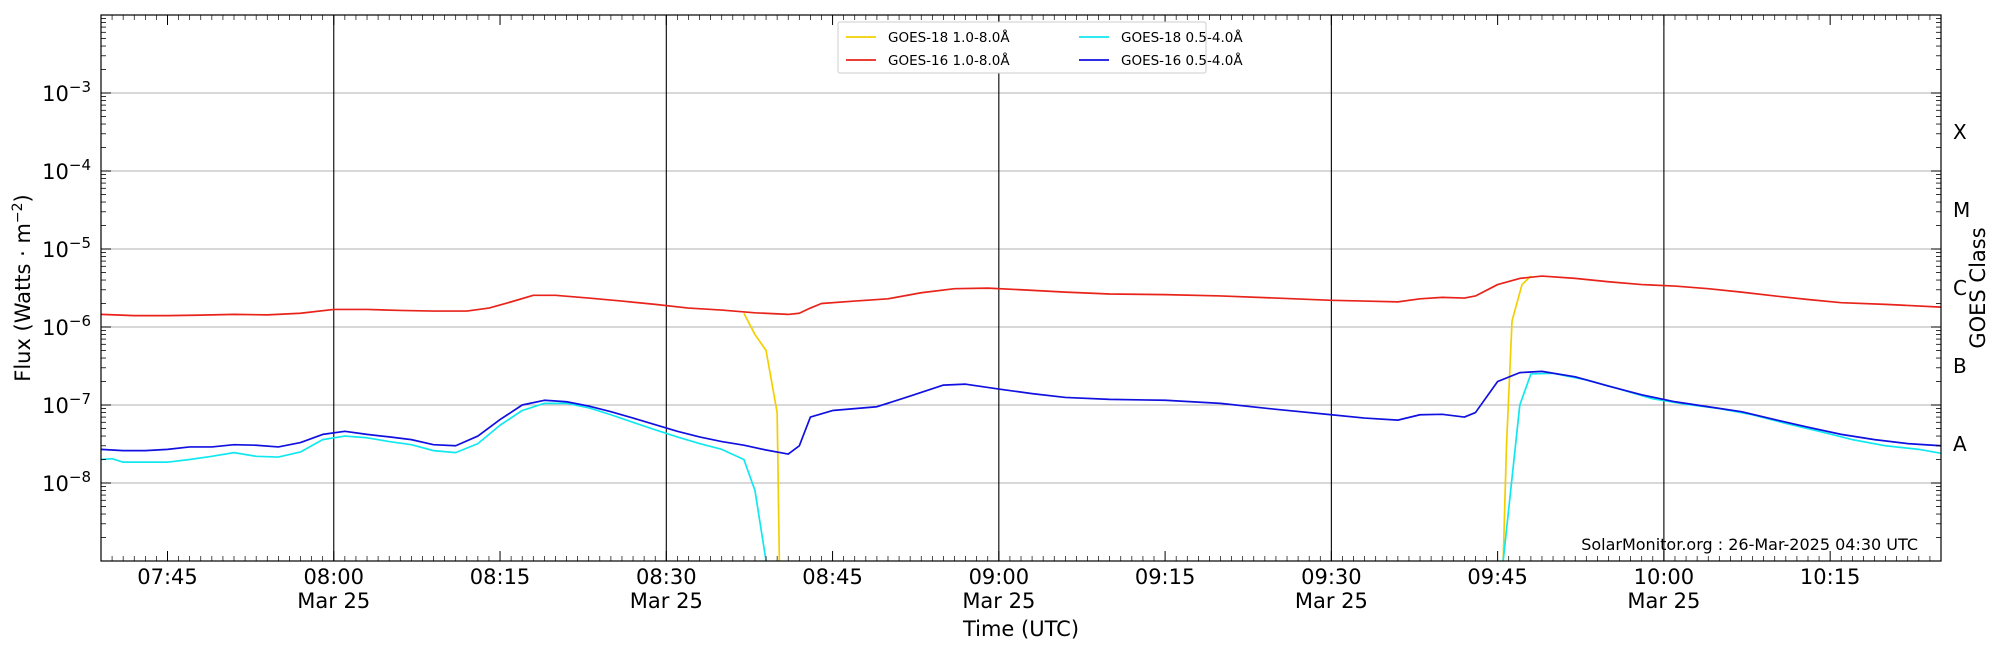 This screenshot has height=650, width=2000. What do you see at coordinates (1961, 210) in the screenshot?
I see `goes-class-label: M` at bounding box center [1961, 210].